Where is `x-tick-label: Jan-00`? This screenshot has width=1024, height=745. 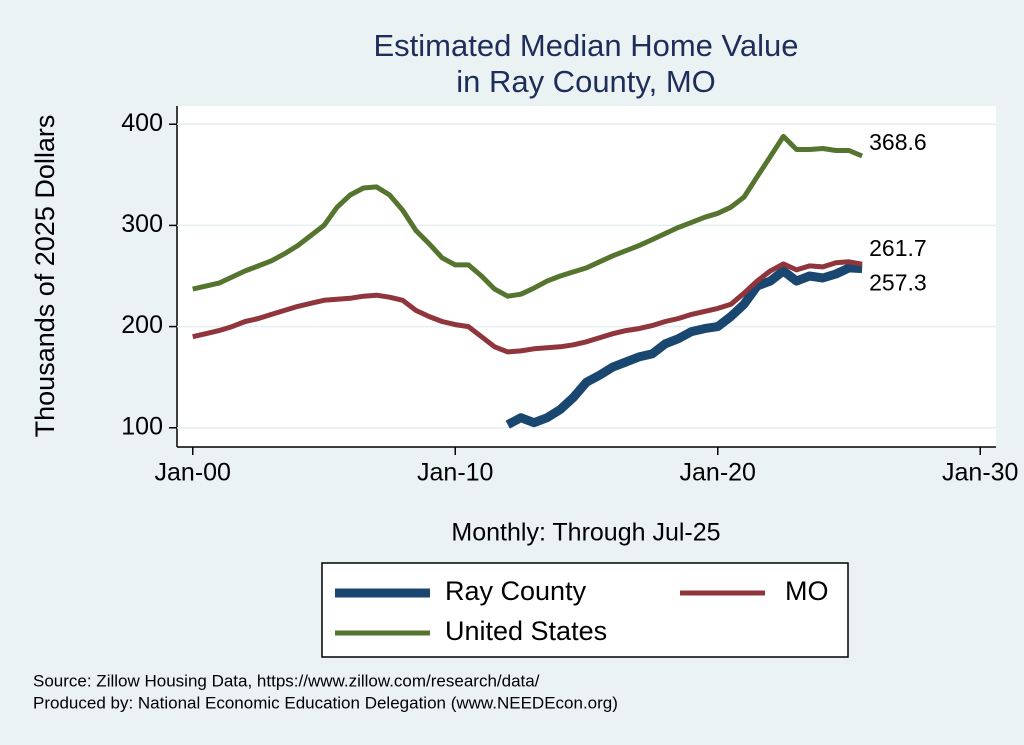 x-tick-label: Jan-00 is located at coordinates (193, 473).